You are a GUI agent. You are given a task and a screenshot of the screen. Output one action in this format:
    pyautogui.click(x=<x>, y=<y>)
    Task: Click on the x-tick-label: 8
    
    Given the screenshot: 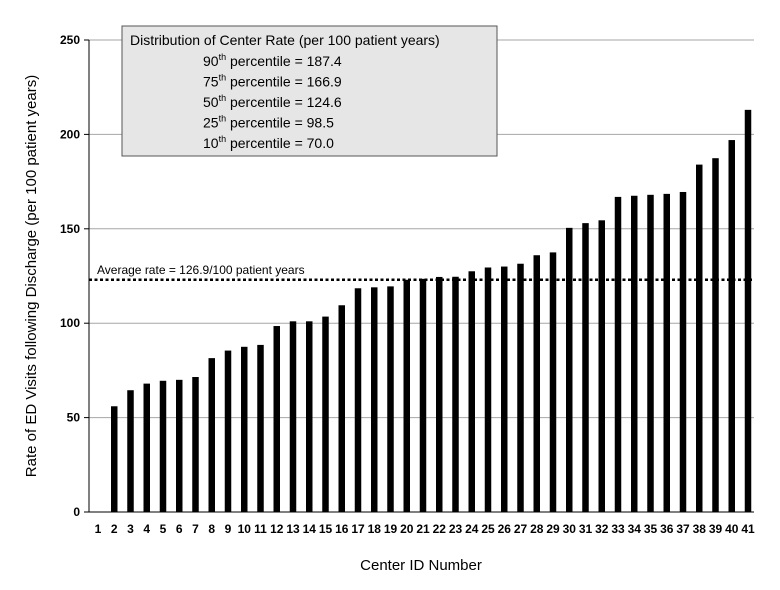 What is the action you would take?
    pyautogui.click(x=211, y=529)
    